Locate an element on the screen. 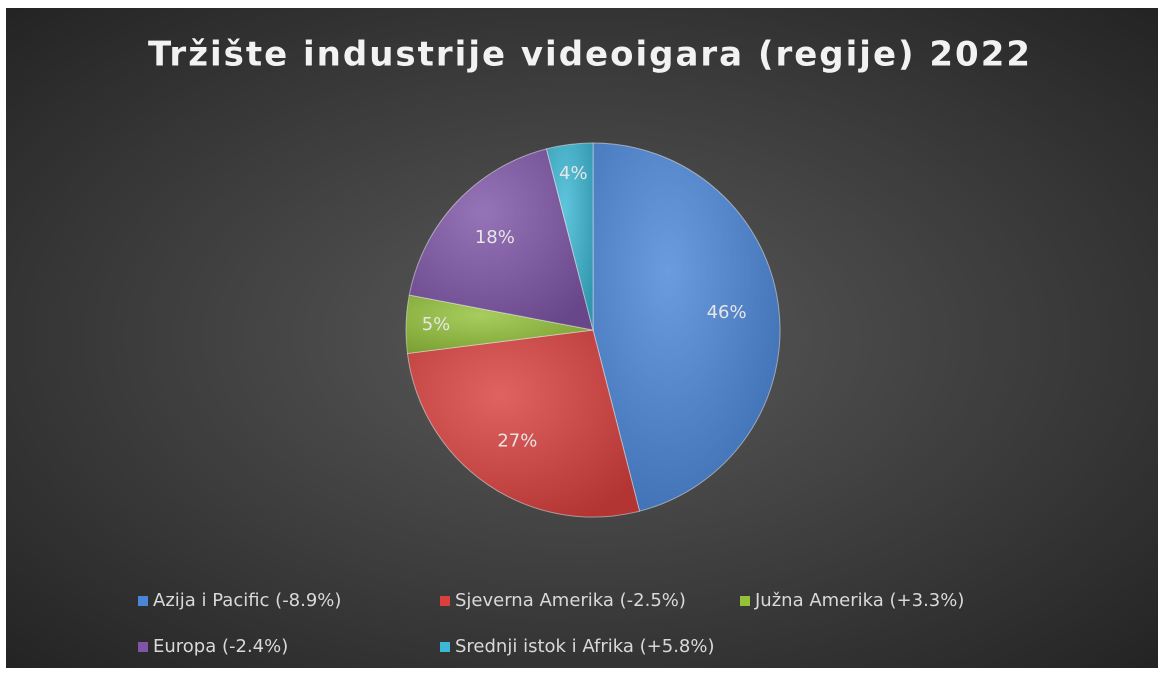  data-label: 27% is located at coordinates (517, 440).